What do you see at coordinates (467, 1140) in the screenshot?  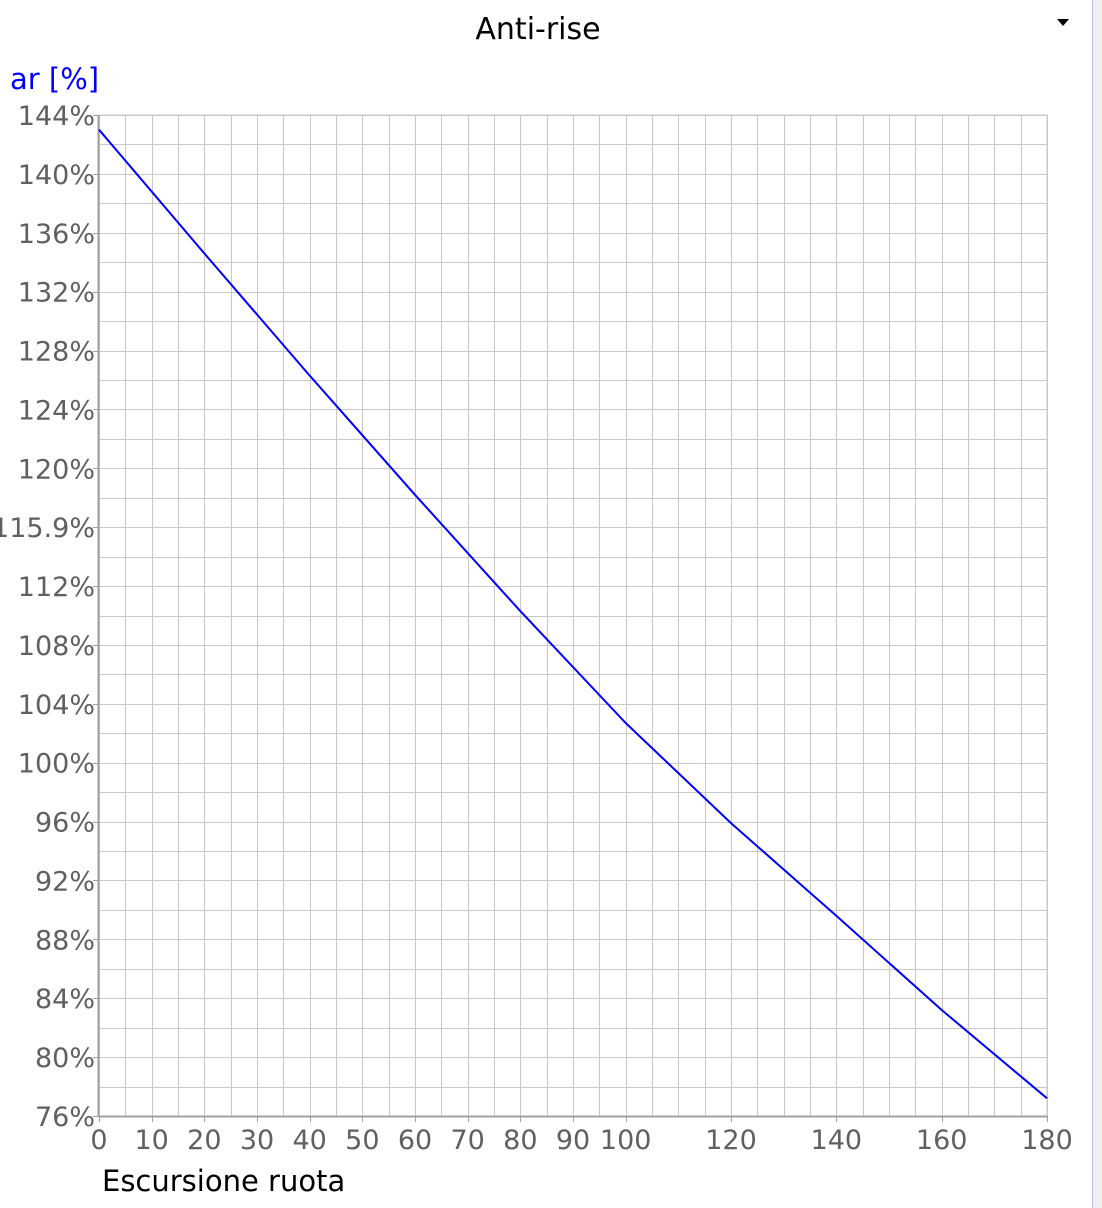 I see `x-tick-label: 70` at bounding box center [467, 1140].